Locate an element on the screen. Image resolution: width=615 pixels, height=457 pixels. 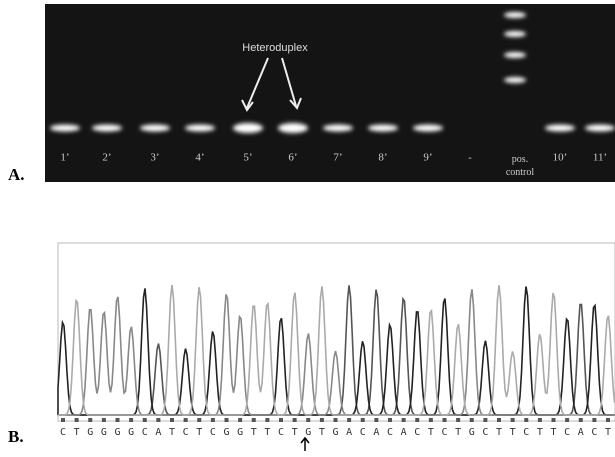
lane-label: 1’ is located at coordinates (64, 158).